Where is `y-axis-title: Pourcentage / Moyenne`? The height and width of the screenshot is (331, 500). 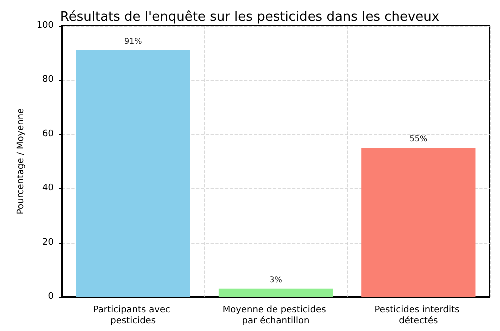
y-axis-title: Pourcentage / Moyenne is located at coordinates (21, 161).